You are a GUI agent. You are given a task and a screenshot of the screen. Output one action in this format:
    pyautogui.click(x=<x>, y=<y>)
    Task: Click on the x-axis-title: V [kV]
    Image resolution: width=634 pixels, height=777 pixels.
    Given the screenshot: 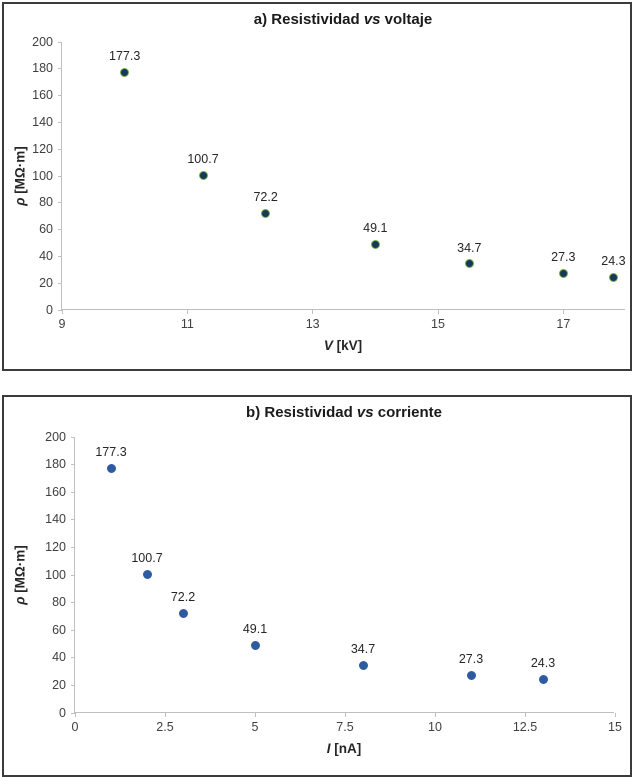 What is the action you would take?
    pyautogui.click(x=343, y=345)
    